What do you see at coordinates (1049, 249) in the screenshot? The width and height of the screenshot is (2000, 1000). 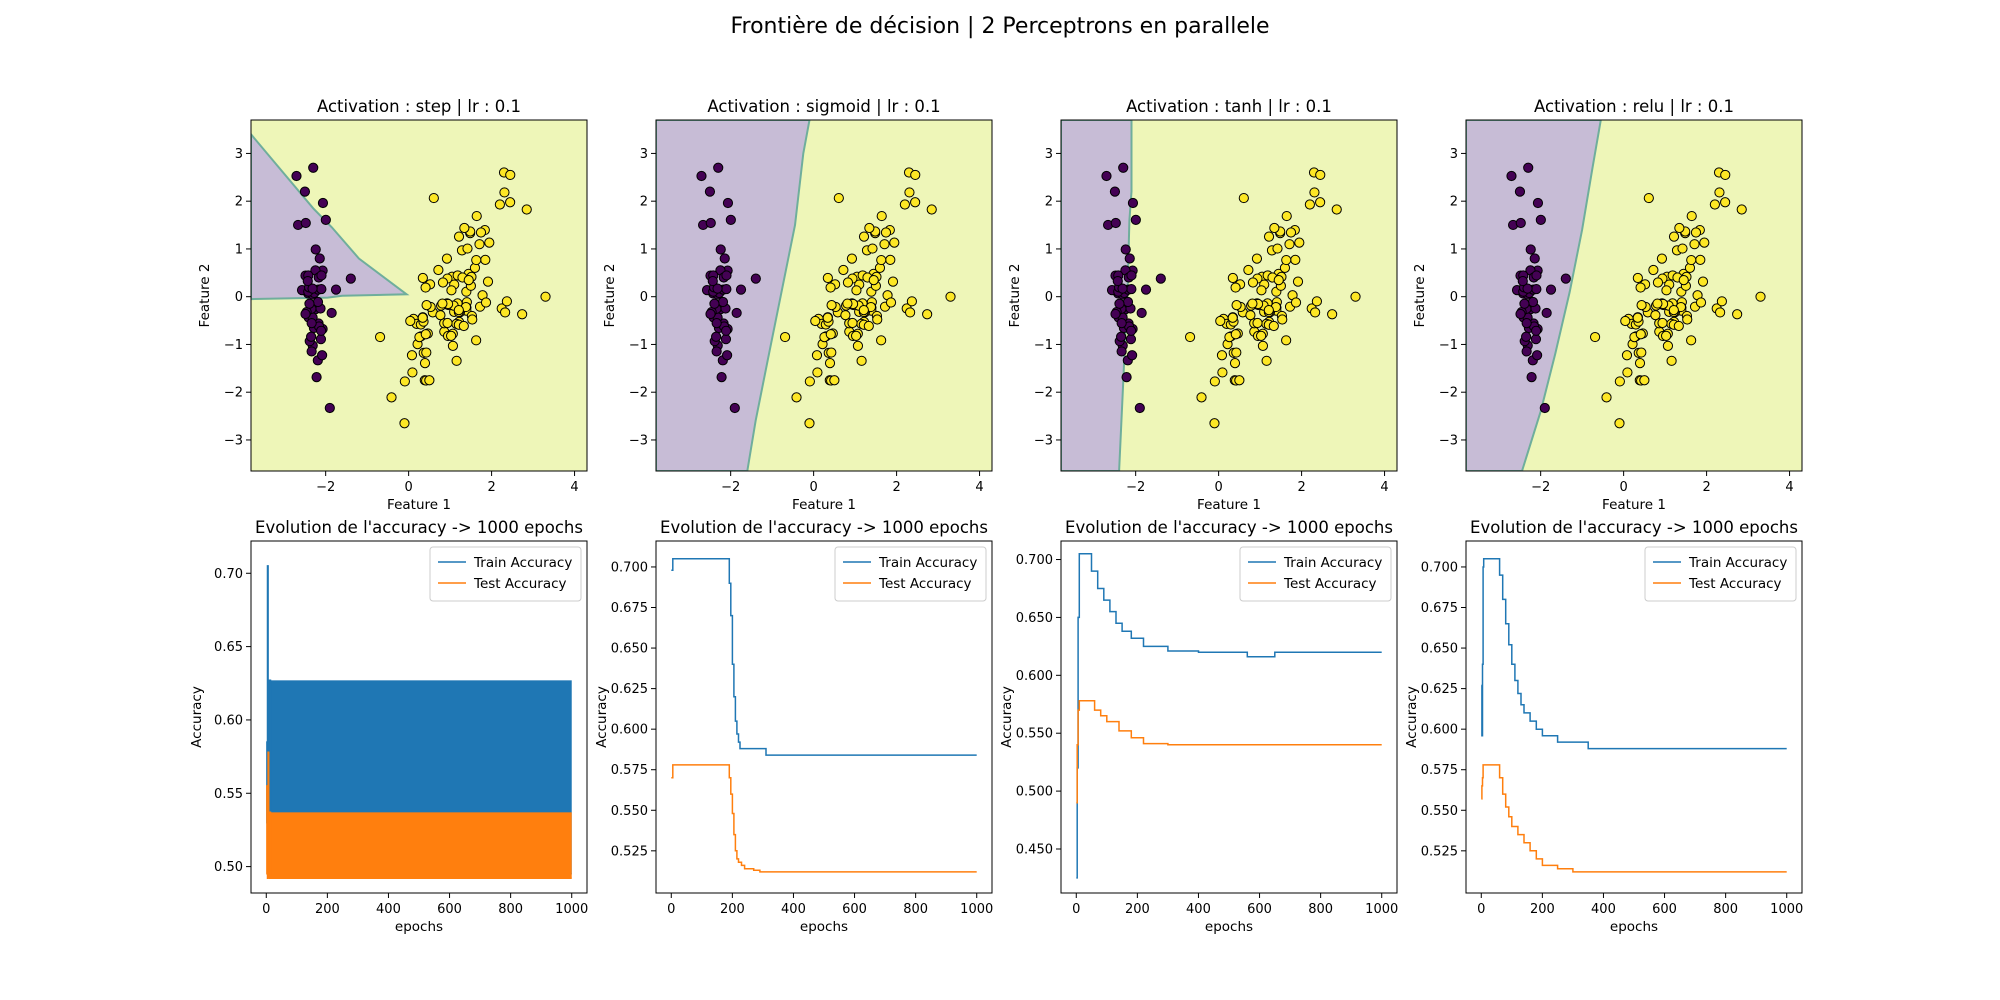 I see `y-tick-label: 1` at bounding box center [1049, 249].